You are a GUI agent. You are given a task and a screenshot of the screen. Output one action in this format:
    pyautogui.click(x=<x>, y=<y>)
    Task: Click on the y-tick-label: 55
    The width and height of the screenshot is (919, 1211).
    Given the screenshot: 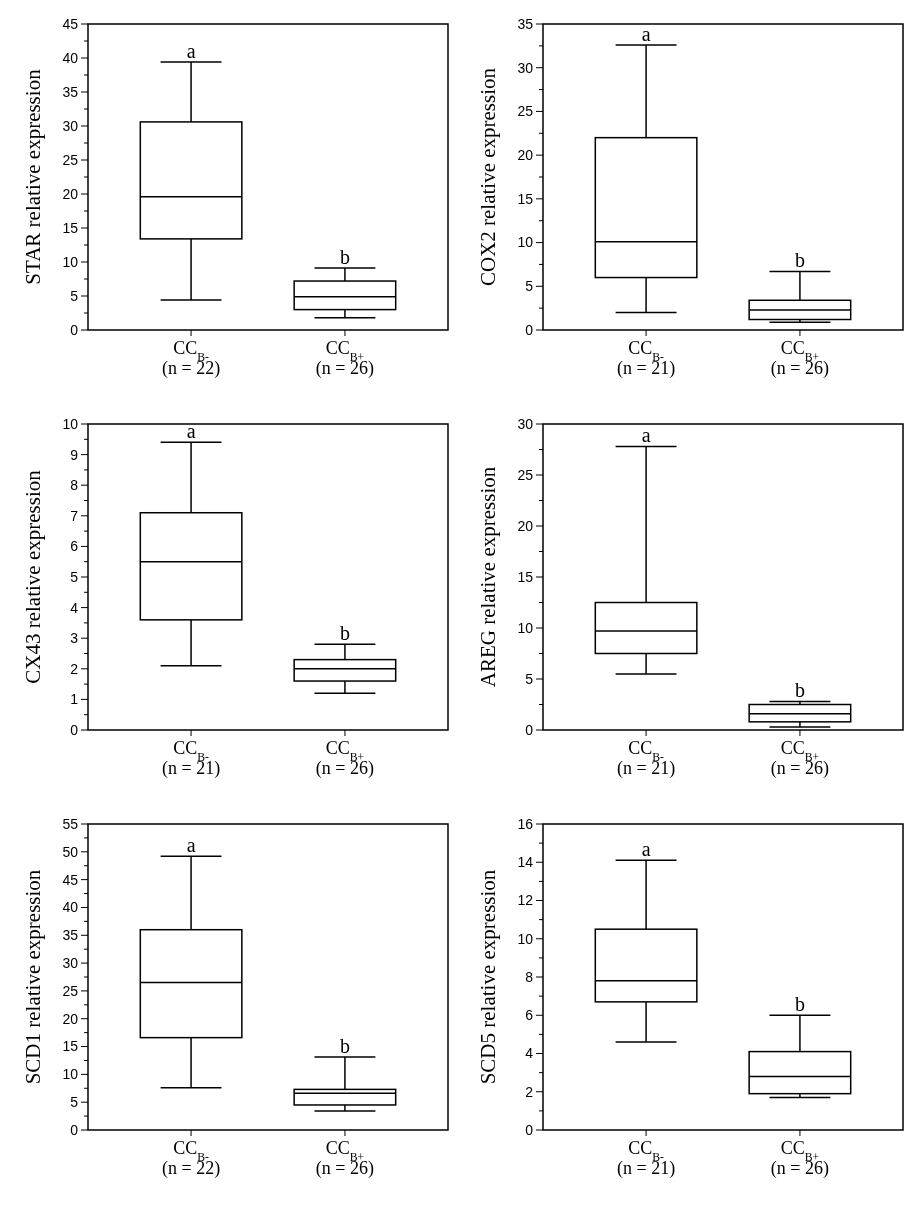 What is the action you would take?
    pyautogui.click(x=70, y=823)
    